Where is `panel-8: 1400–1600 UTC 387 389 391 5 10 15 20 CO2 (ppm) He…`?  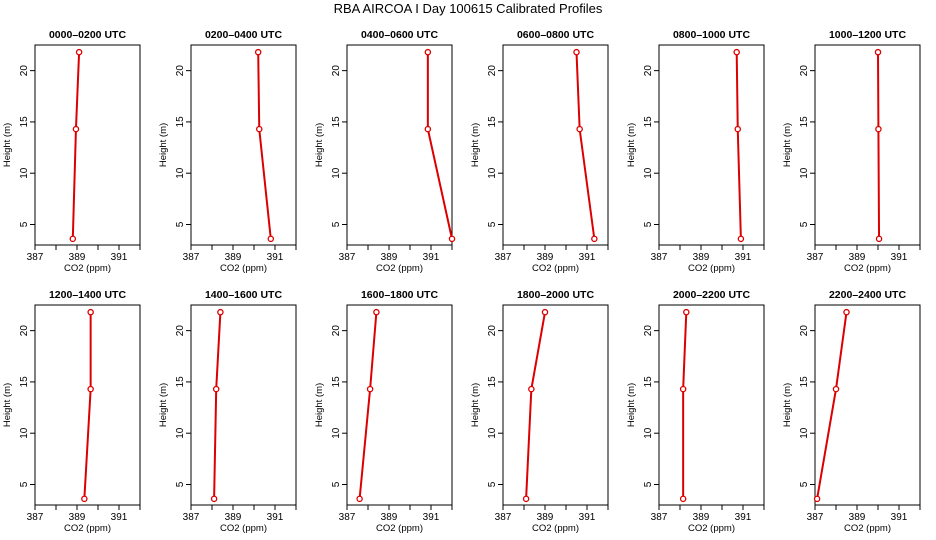 panel-8: 1400–1600 UTC 387 389 391 5 10 15 20 CO2 (ppm) He… is located at coordinates (227, 411).